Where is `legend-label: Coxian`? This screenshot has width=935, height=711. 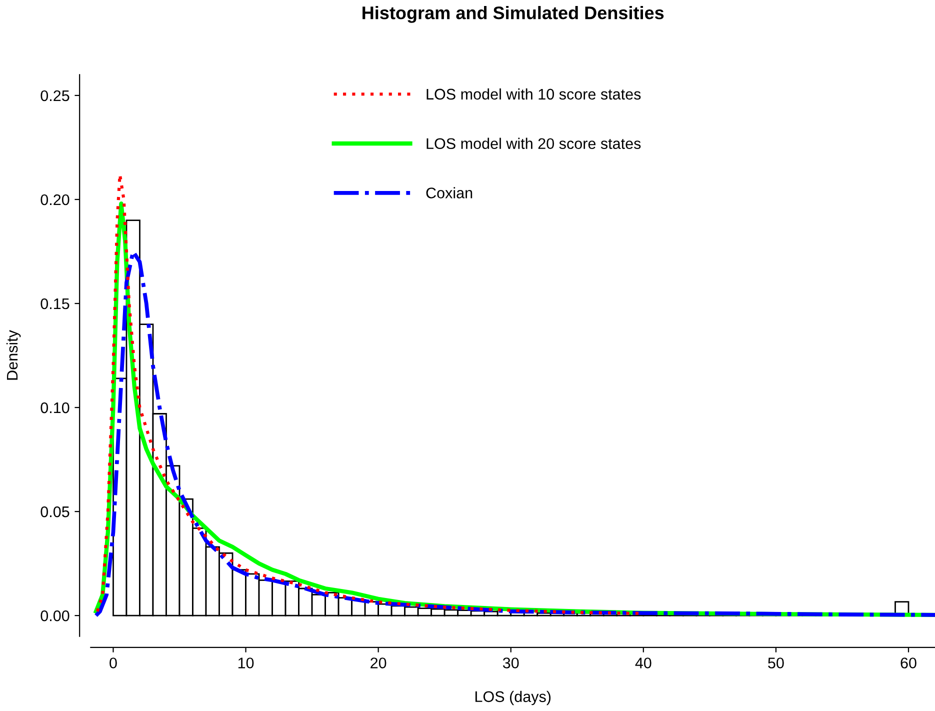
legend-label: Coxian is located at coordinates (449, 192).